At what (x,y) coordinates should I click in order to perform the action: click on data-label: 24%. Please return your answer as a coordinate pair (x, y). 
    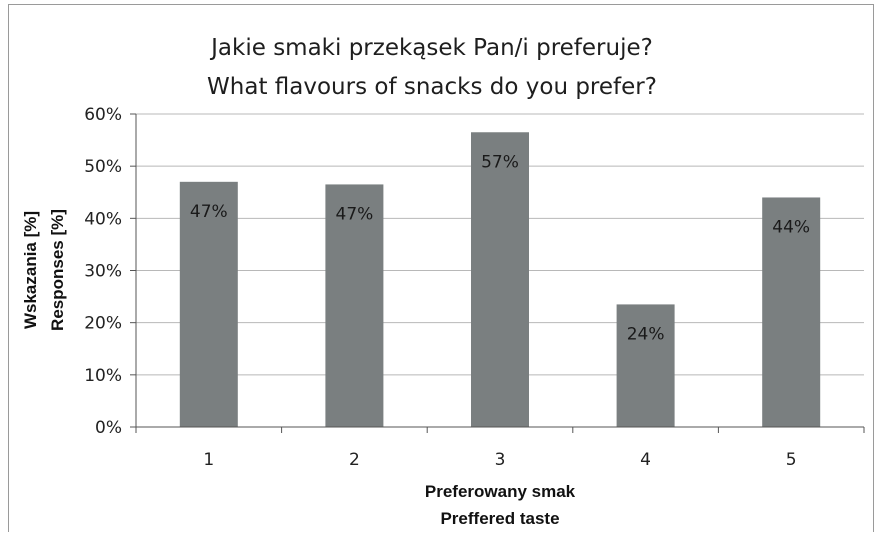
    Looking at the image, I should click on (646, 334).